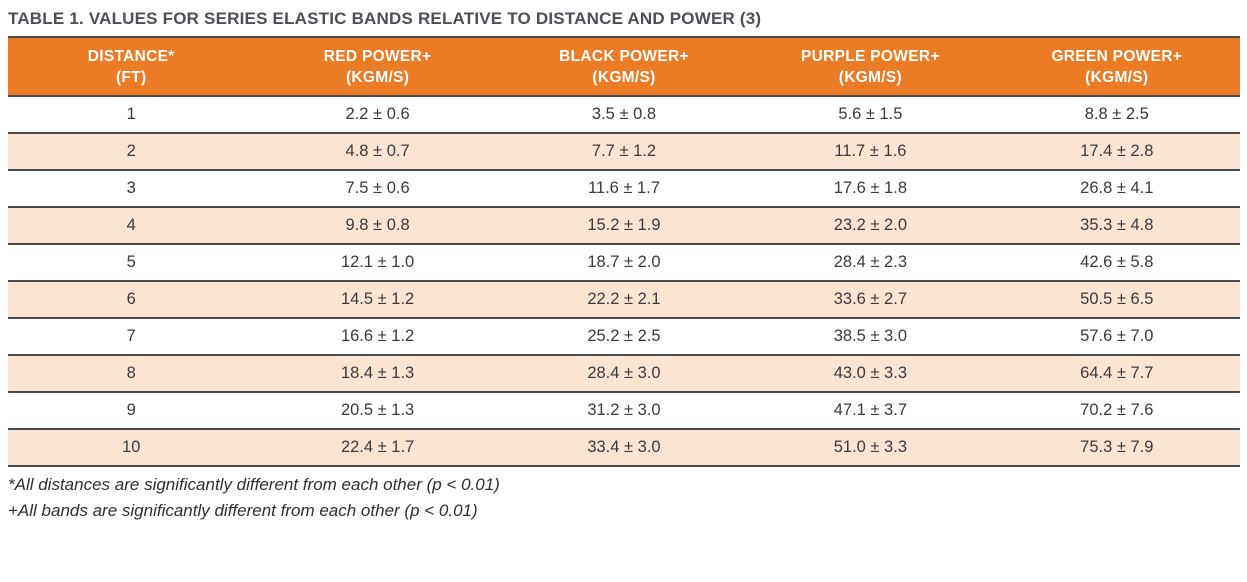 The image size is (1247, 582). Describe the element at coordinates (870, 67) in the screenshot. I see `column-header-purple-power: PURPLE POWER+ (KGM/S)` at that location.